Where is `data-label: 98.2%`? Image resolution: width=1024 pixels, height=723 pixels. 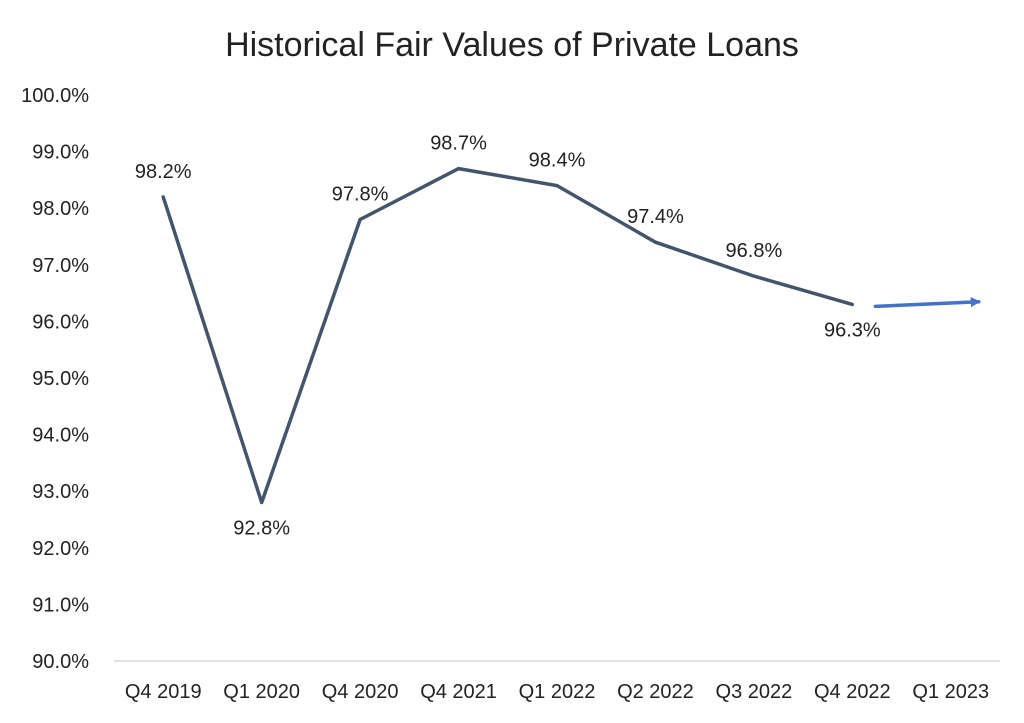 data-label: 98.2% is located at coordinates (163, 172).